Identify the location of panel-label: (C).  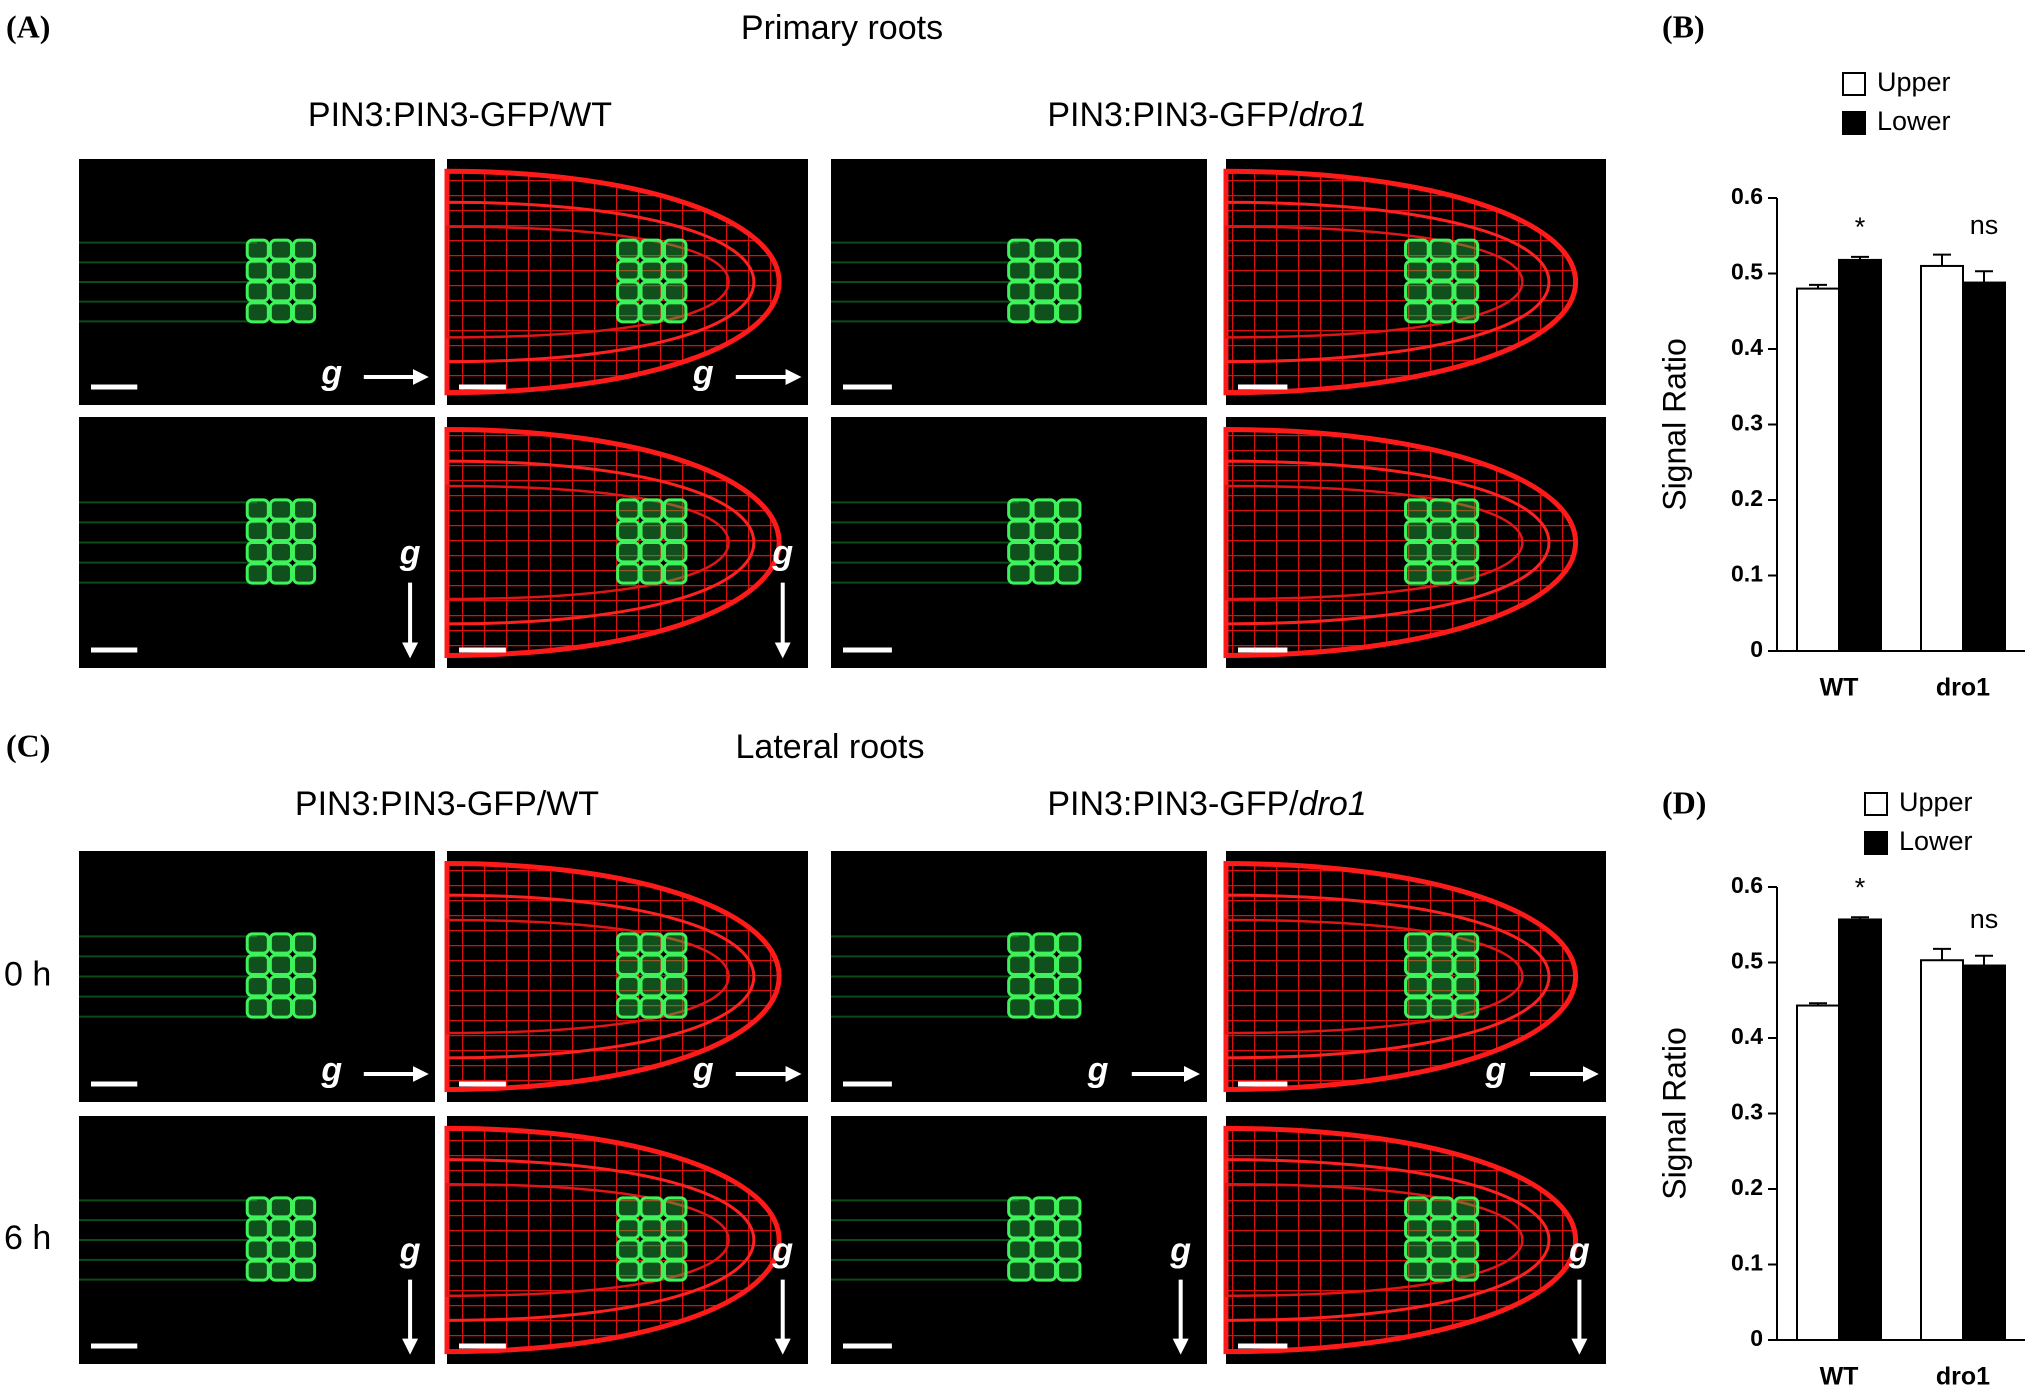
(28, 745).